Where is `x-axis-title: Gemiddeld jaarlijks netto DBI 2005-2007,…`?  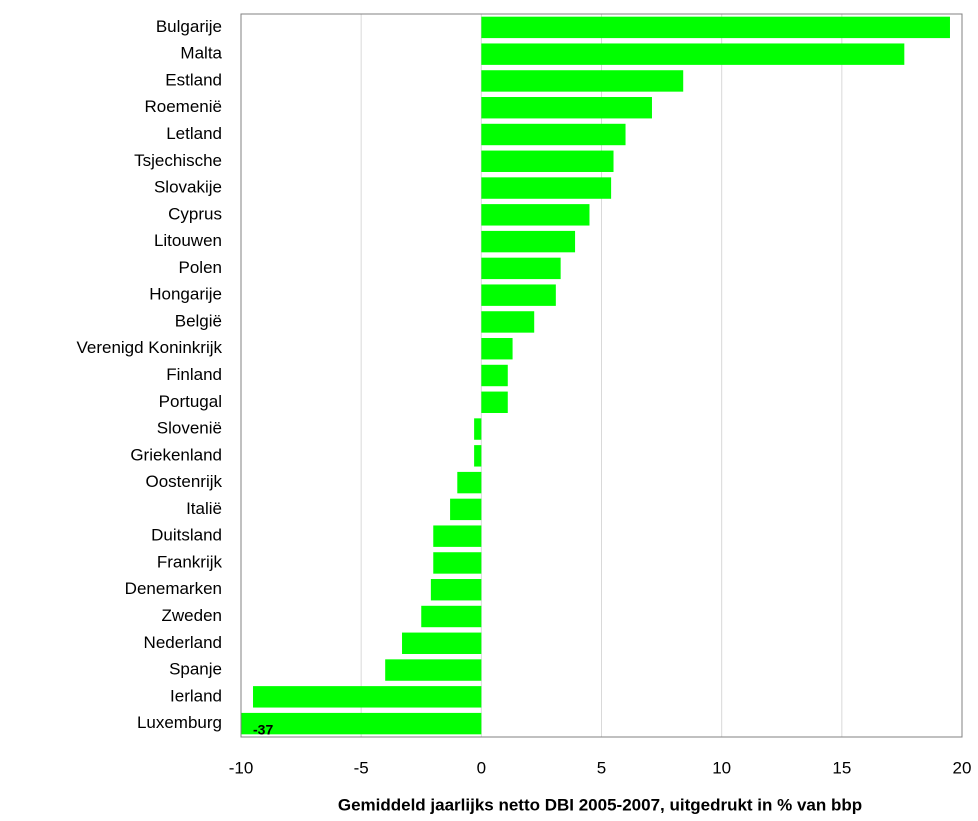
x-axis-title: Gemiddeld jaarlijks netto DBI 2005-2007,… is located at coordinates (600, 804).